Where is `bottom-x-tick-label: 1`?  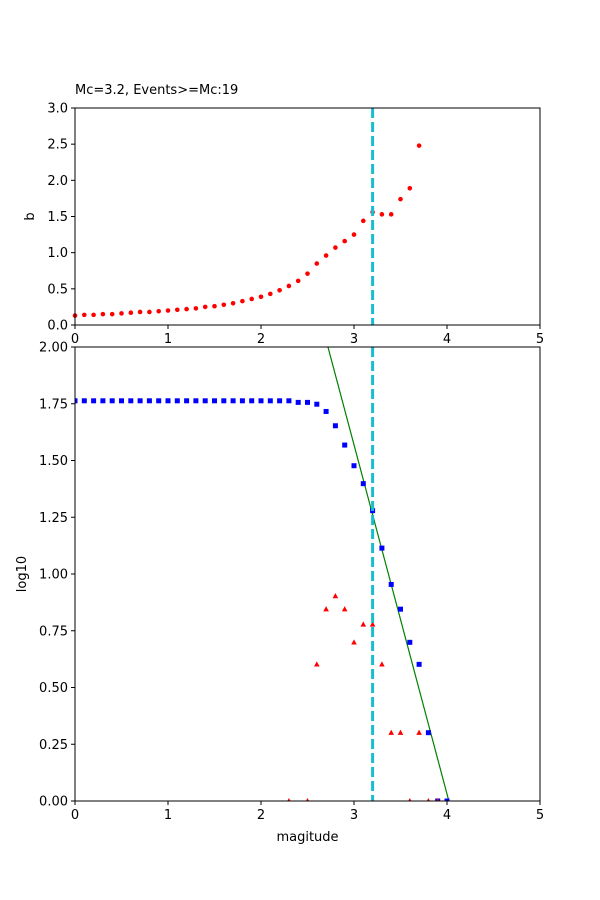
bottom-x-tick-label: 1 is located at coordinates (168, 815).